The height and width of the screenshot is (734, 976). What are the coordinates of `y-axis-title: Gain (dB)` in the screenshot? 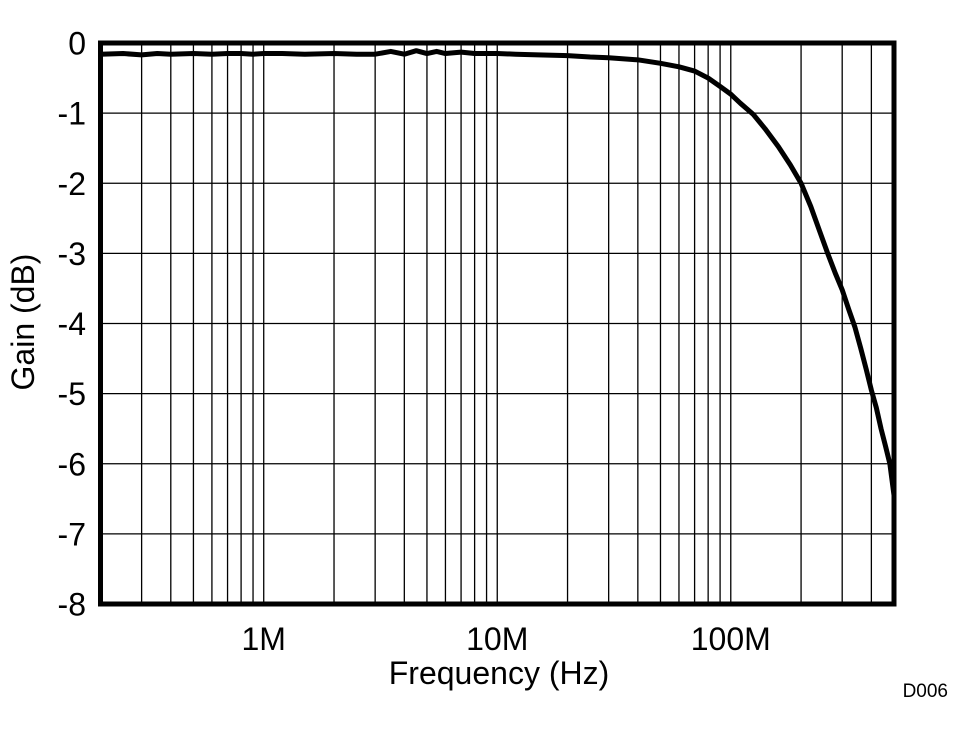 It's located at (23, 322).